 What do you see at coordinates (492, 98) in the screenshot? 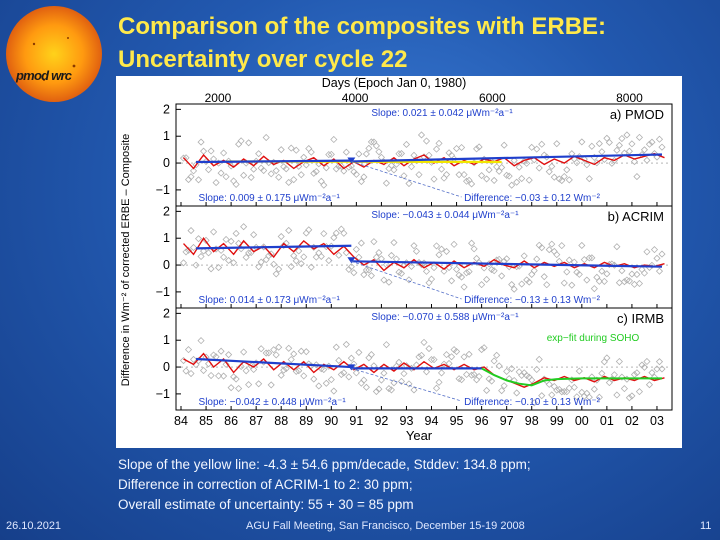
I see `top-tick-label: 6000` at bounding box center [492, 98].